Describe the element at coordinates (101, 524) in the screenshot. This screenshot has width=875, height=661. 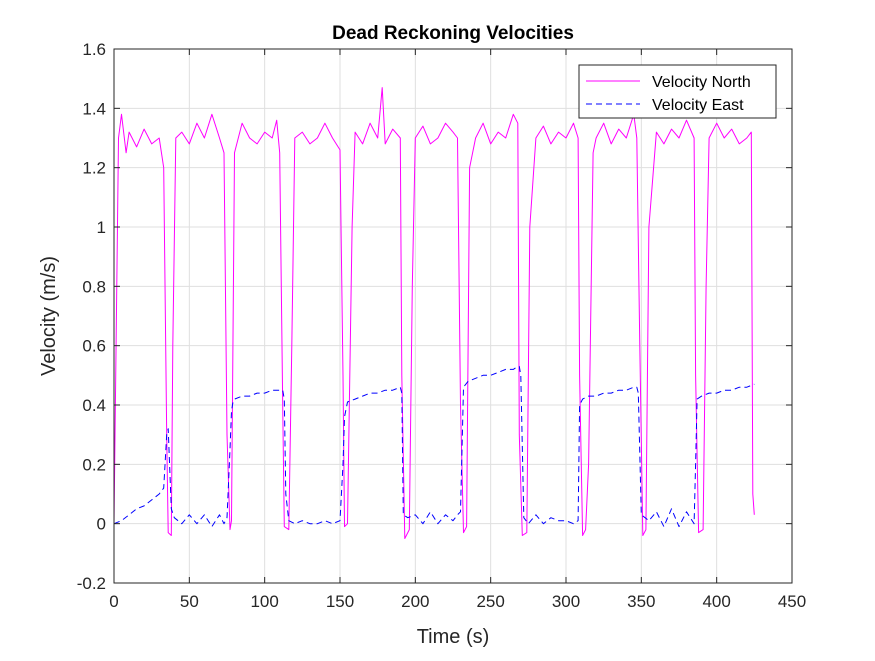
I see `y-tick-label: 0` at that location.